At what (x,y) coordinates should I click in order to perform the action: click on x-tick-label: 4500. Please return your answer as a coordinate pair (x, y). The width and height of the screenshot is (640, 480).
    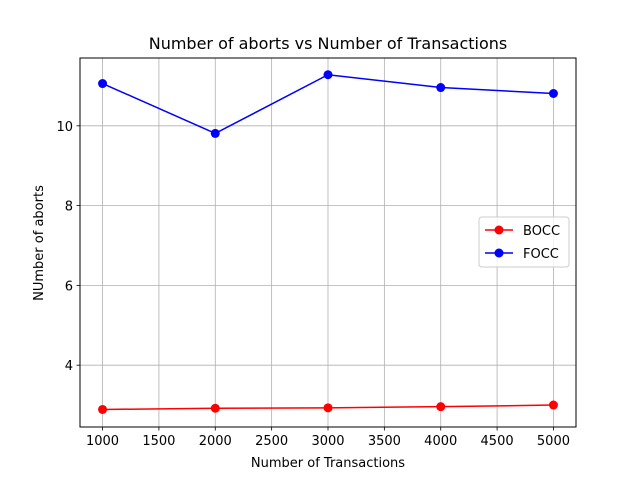
    Looking at the image, I should click on (497, 441).